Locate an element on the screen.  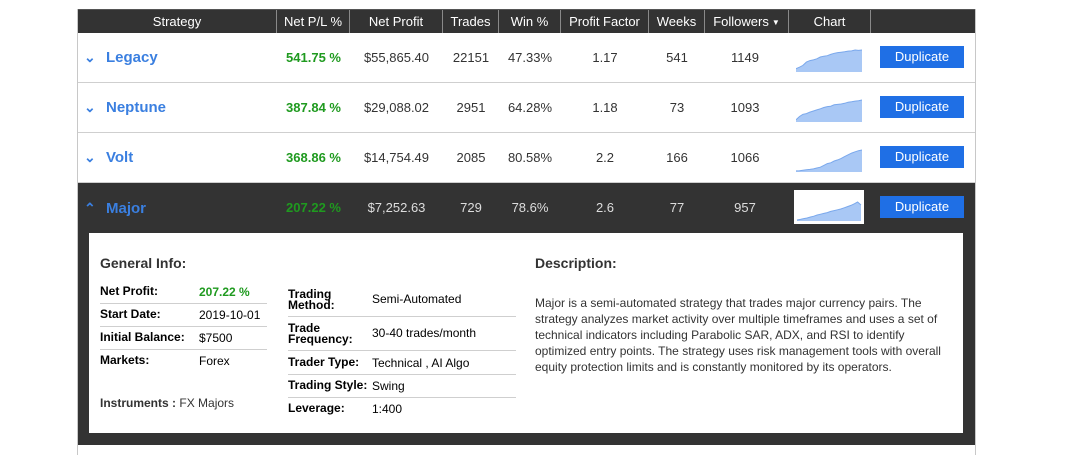
trades-value: 2085 is located at coordinates (471, 157).